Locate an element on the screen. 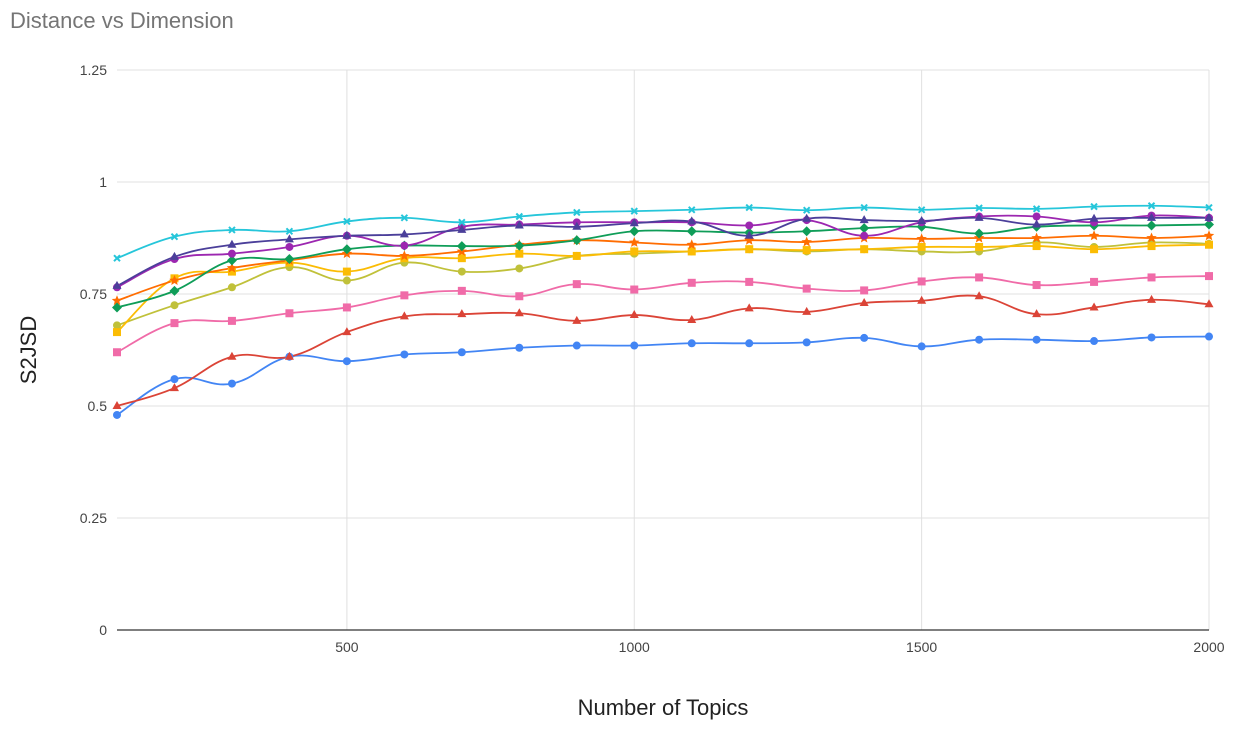 The height and width of the screenshot is (730, 1238). y-tick-label: 1 is located at coordinates (103, 182).